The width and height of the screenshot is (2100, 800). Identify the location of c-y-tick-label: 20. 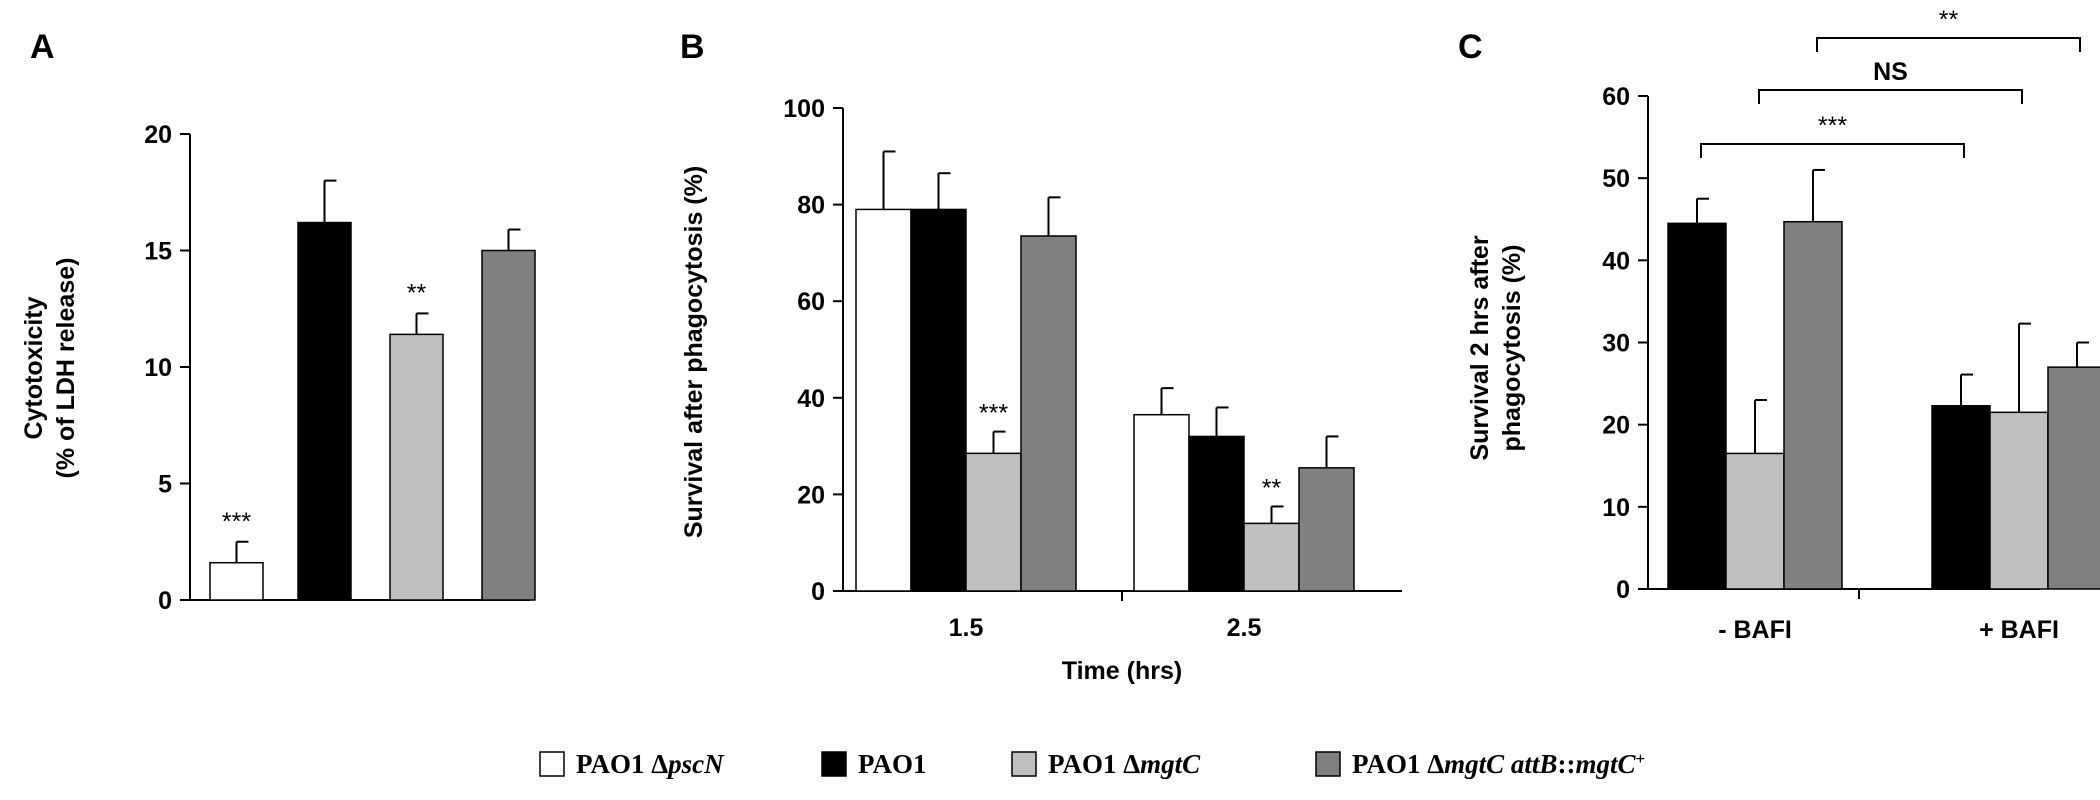
(1616, 426).